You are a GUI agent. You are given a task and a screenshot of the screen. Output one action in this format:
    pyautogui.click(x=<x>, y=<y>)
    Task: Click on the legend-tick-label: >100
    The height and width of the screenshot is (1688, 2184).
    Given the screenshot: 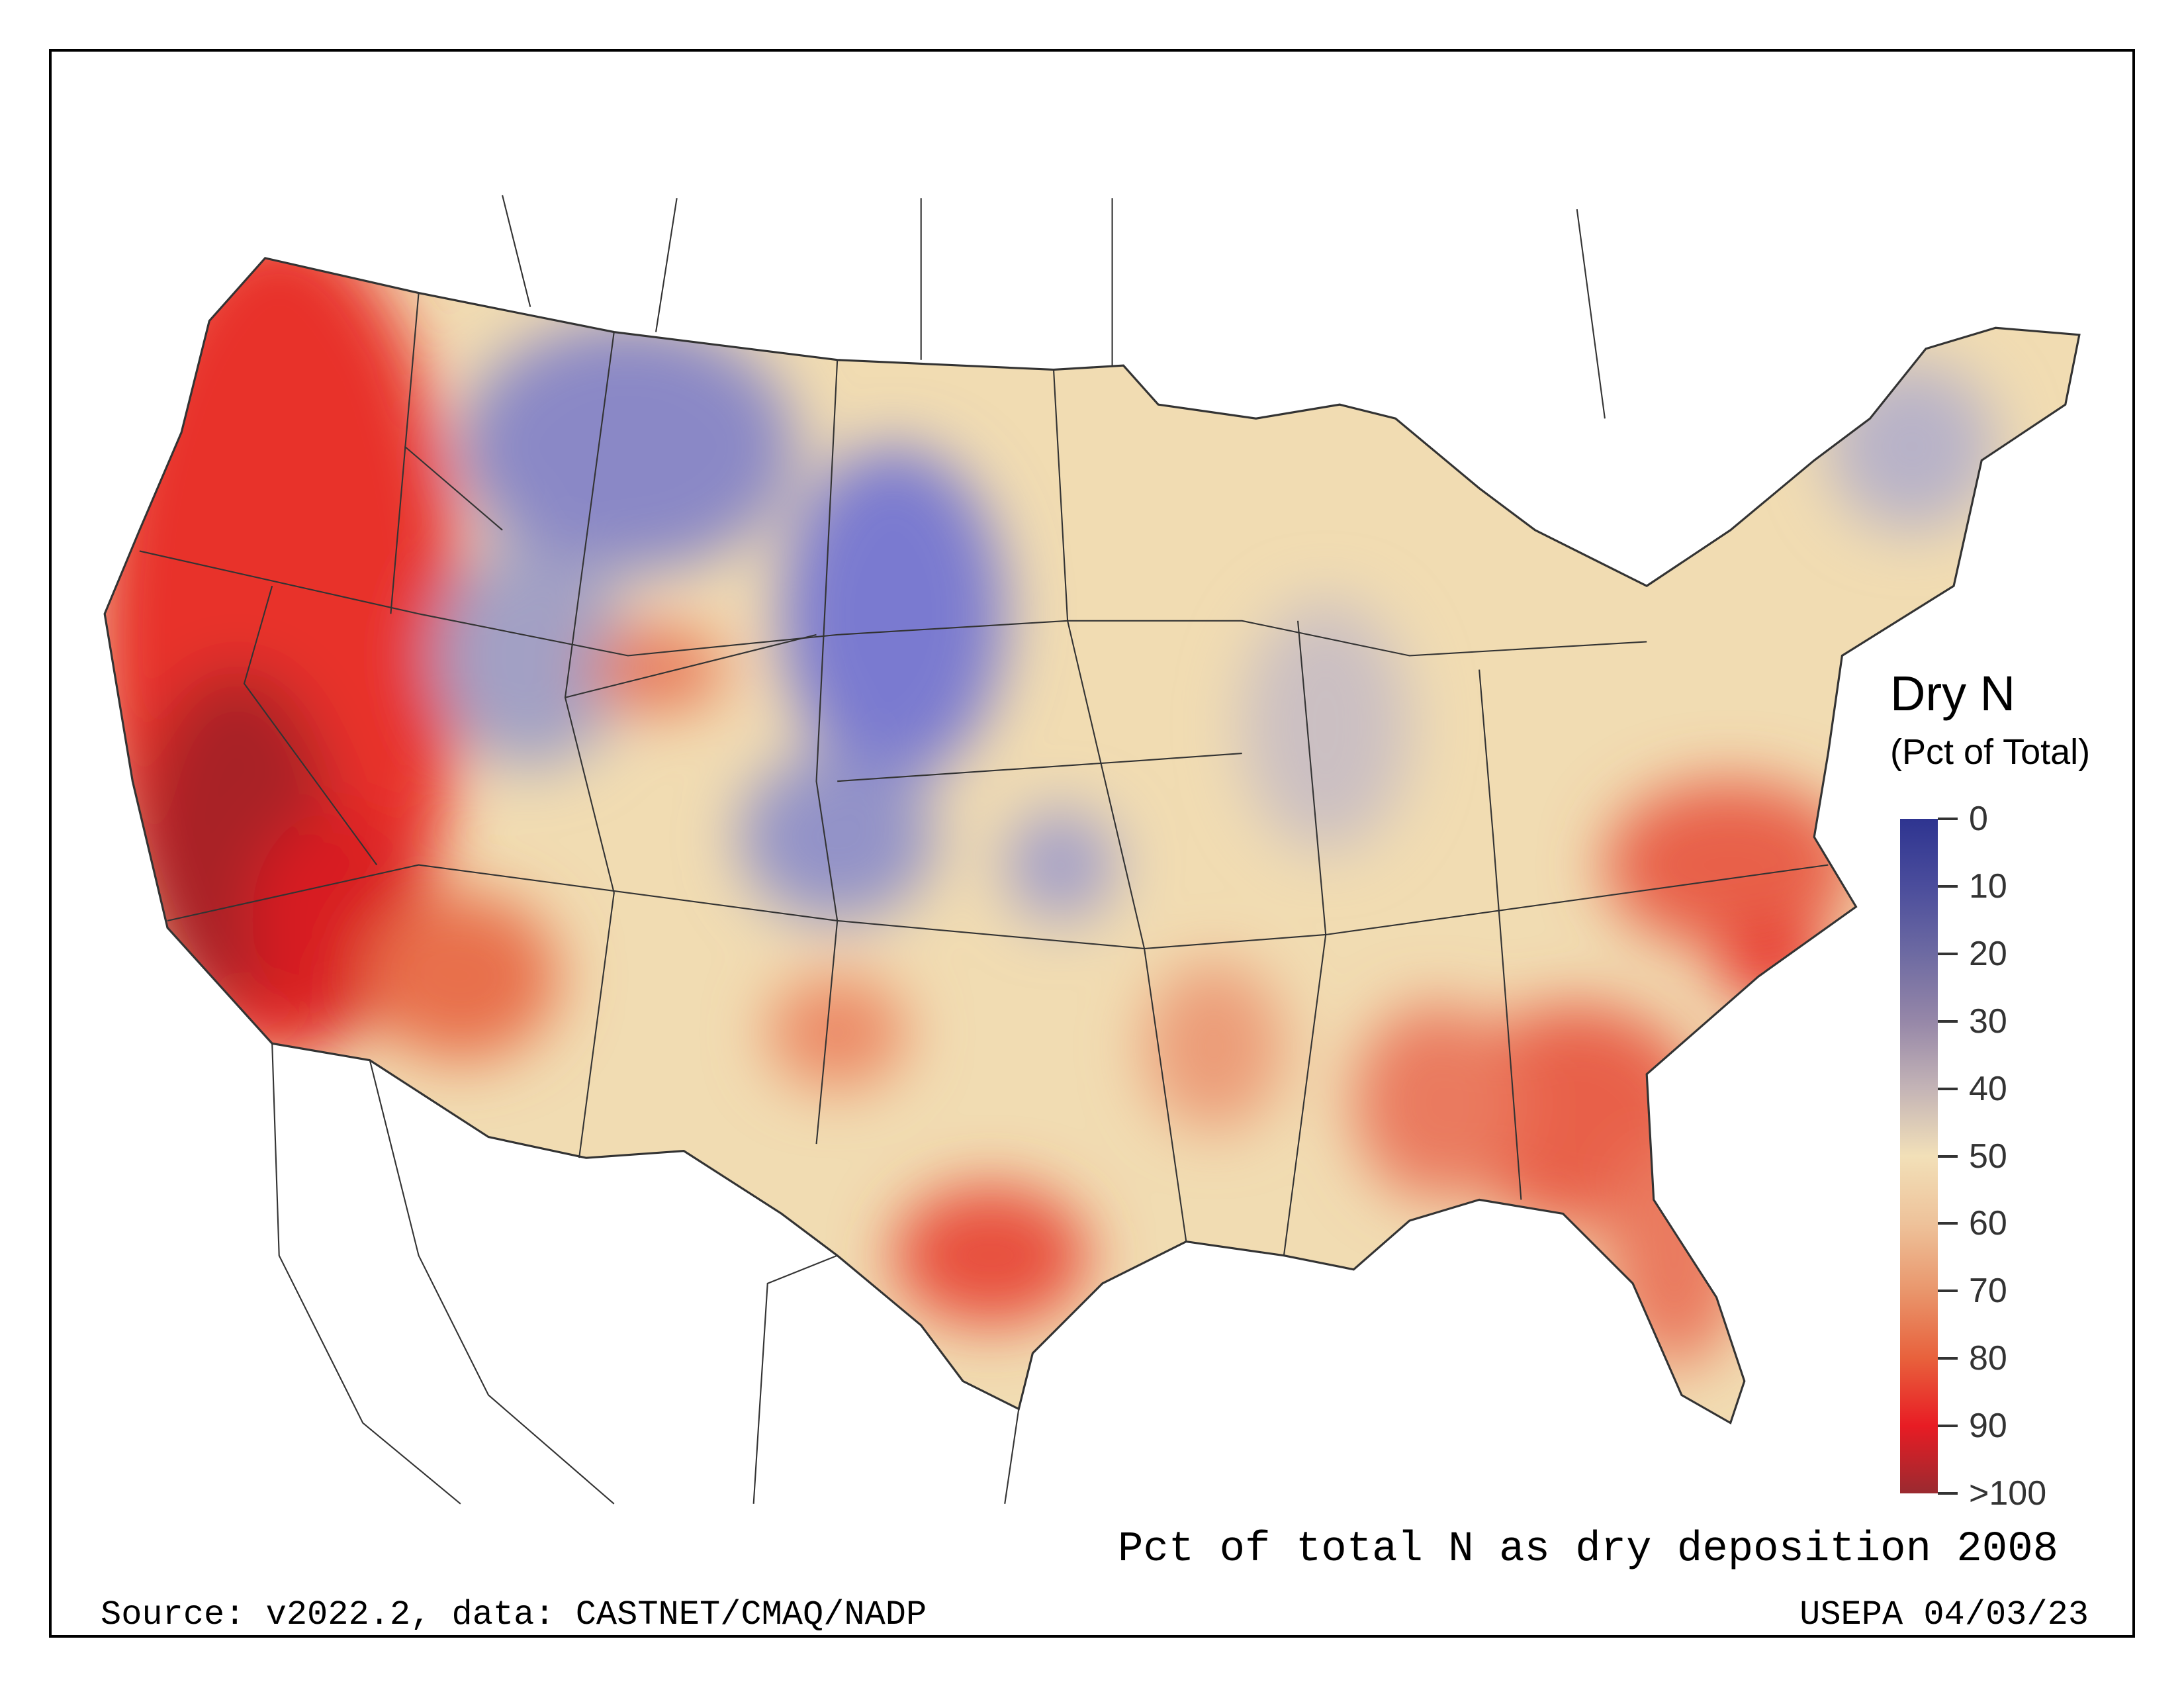 What is the action you would take?
    pyautogui.click(x=2008, y=1493)
    